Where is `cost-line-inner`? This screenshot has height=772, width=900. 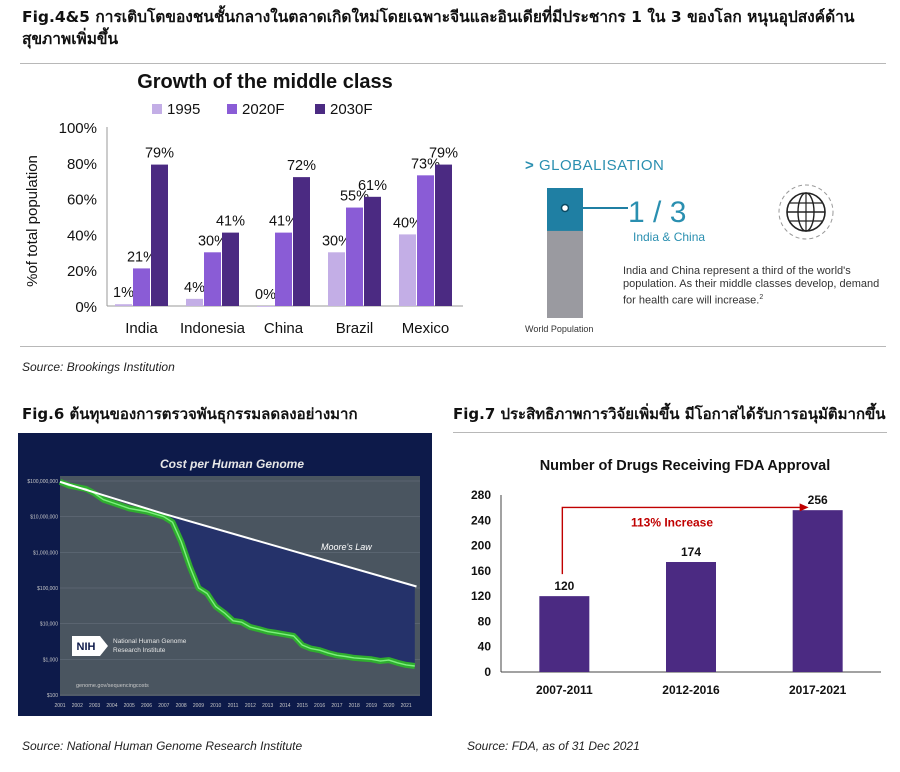 cost-line-inner is located at coordinates (237, 574).